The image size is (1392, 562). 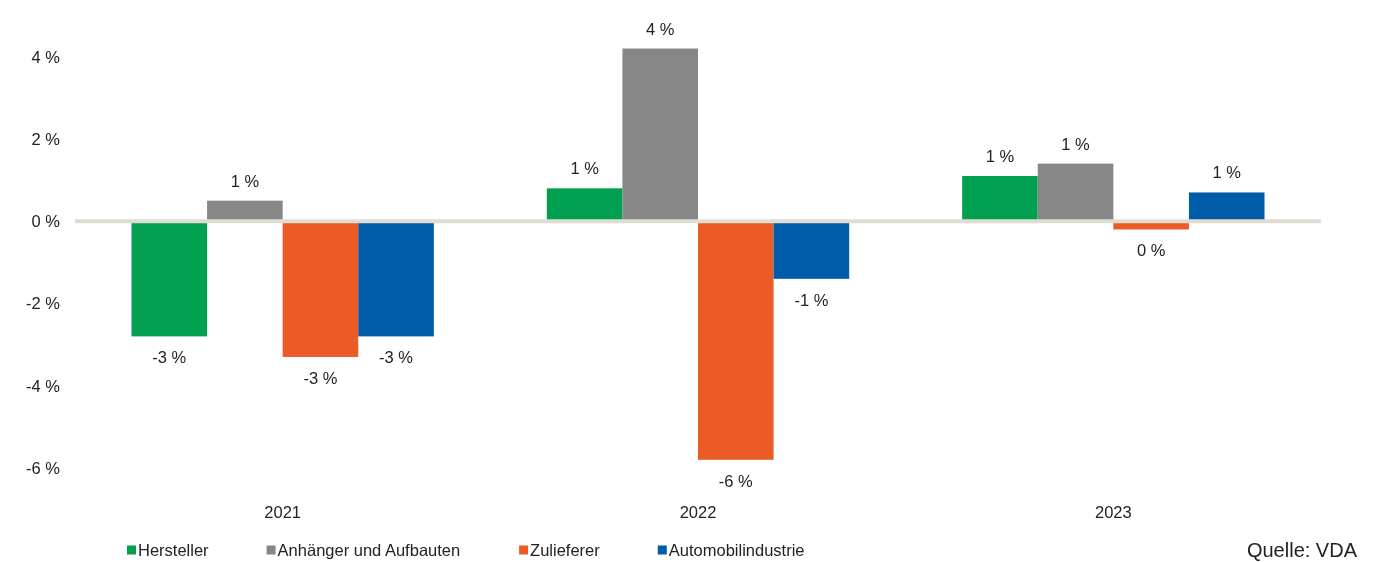 What do you see at coordinates (43, 303) in the screenshot?
I see `y-tick-label: -2 %` at bounding box center [43, 303].